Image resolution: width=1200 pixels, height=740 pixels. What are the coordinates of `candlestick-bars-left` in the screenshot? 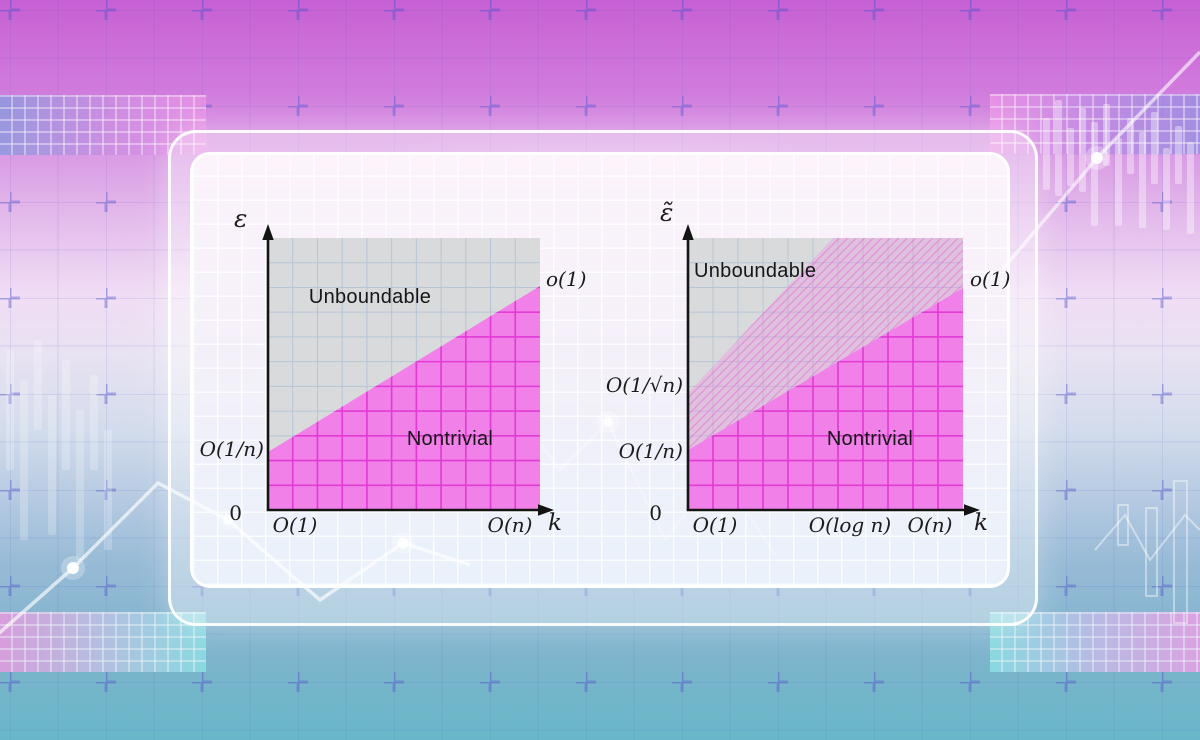 It's located at (59, 450).